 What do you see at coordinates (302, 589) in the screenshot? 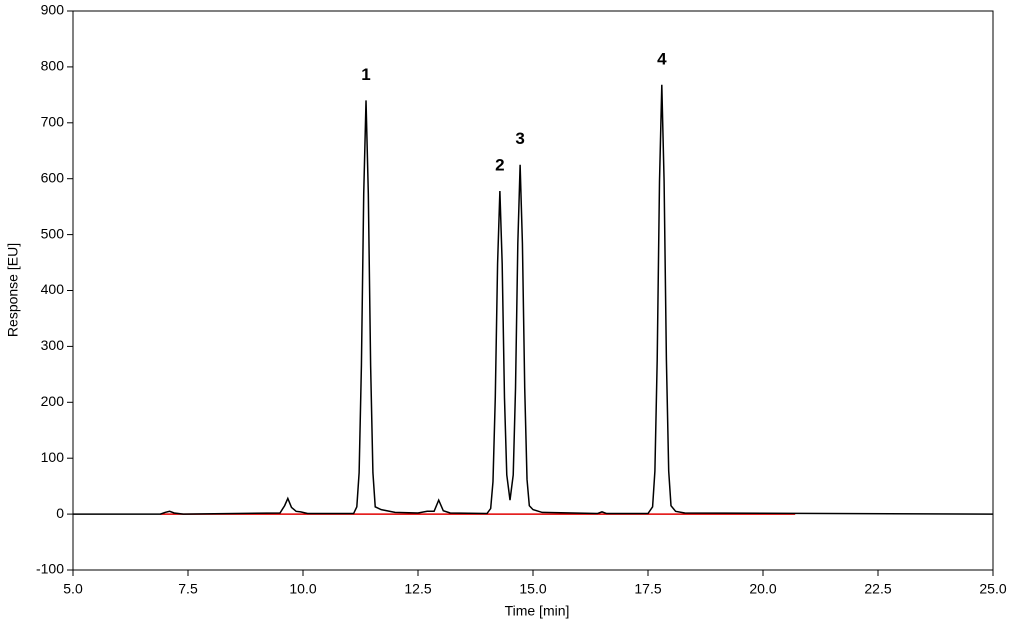
I see `x-tick-label: 10.0` at bounding box center [302, 589].